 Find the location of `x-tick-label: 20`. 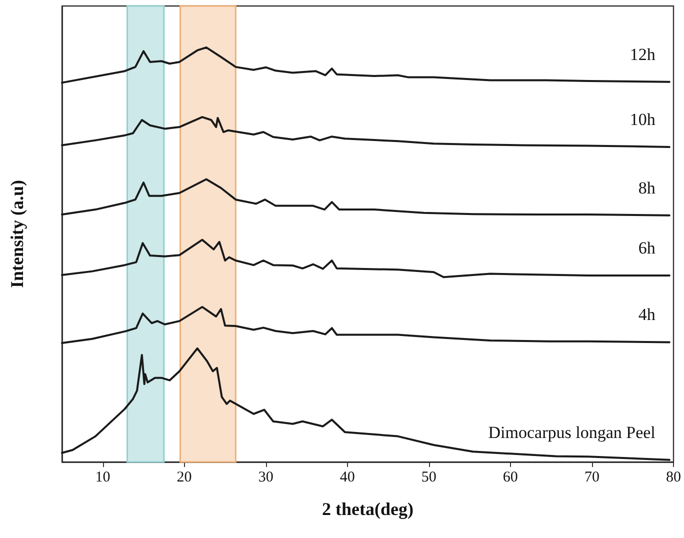

x-tick-label: 20 is located at coordinates (184, 478).